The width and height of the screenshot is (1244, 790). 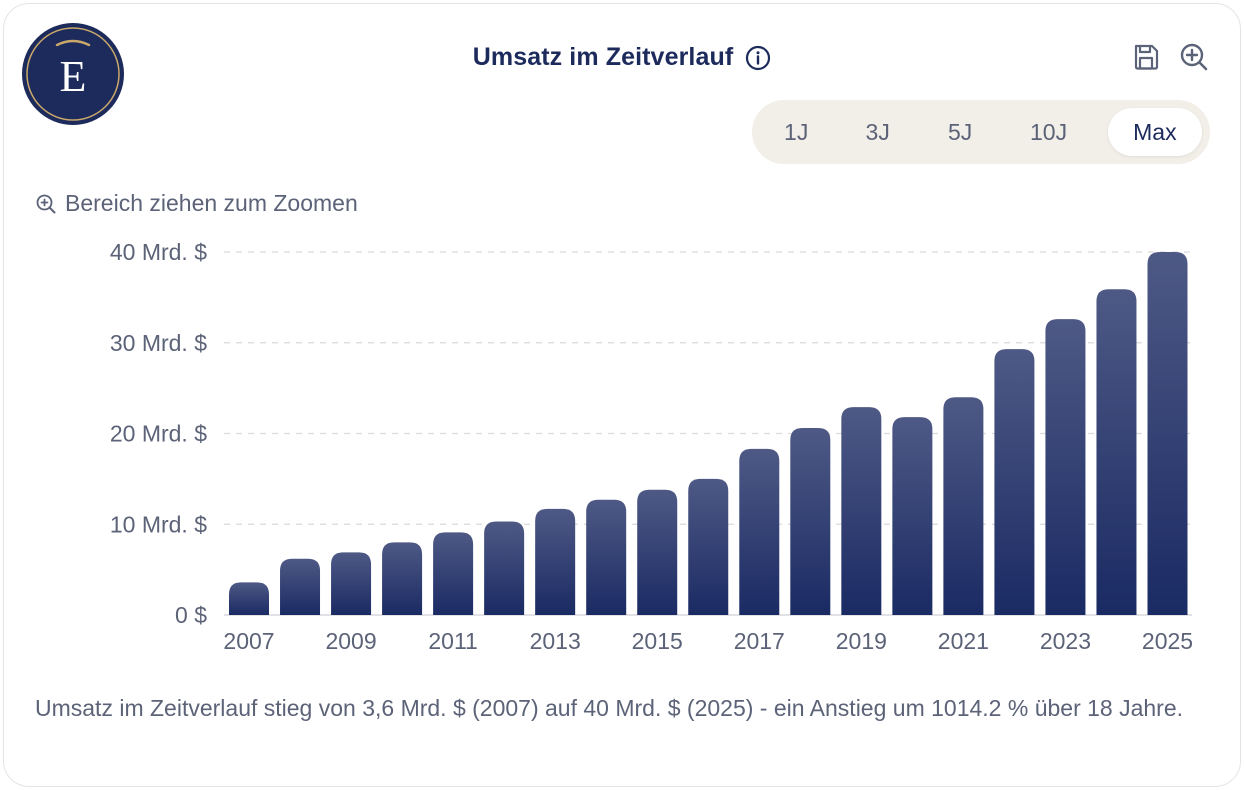 I want to click on info-icon, so click(x=758, y=58).